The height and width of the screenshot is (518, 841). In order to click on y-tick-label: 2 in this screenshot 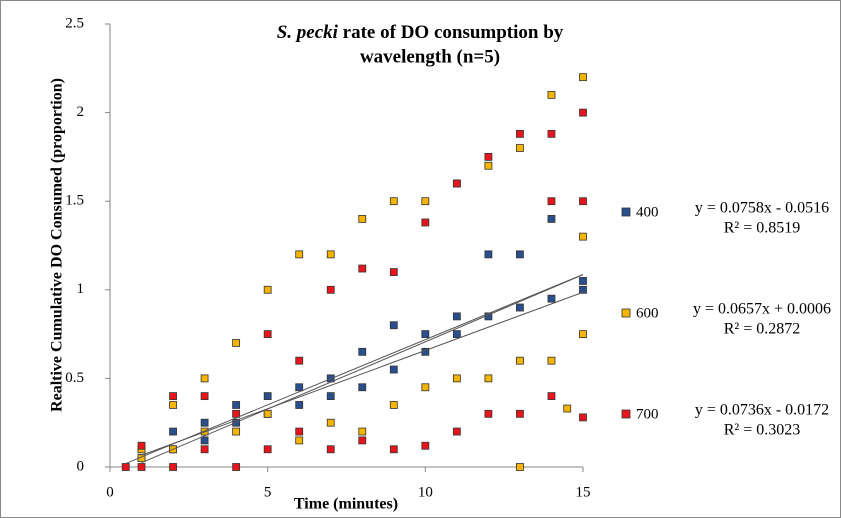, I will do `click(81, 112)`.